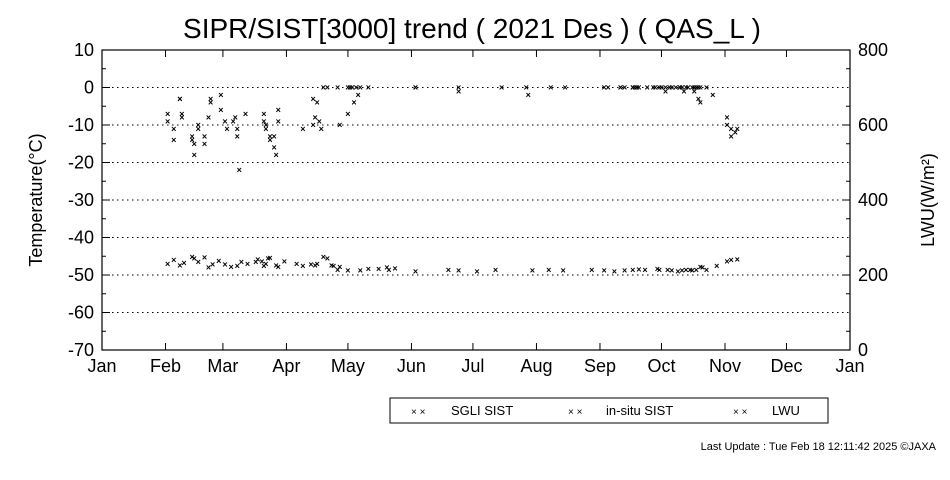 Image resolution: width=950 pixels, height=480 pixels. I want to click on y-axis-label: Temperature(°C), so click(36, 199).